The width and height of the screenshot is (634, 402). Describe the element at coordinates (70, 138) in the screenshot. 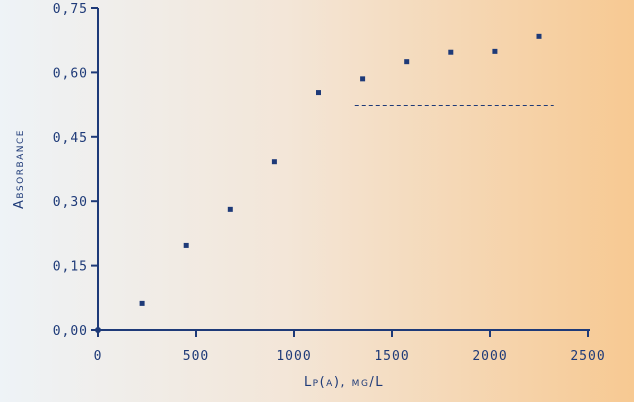

I see `y-tick-label: 0,45` at that location.